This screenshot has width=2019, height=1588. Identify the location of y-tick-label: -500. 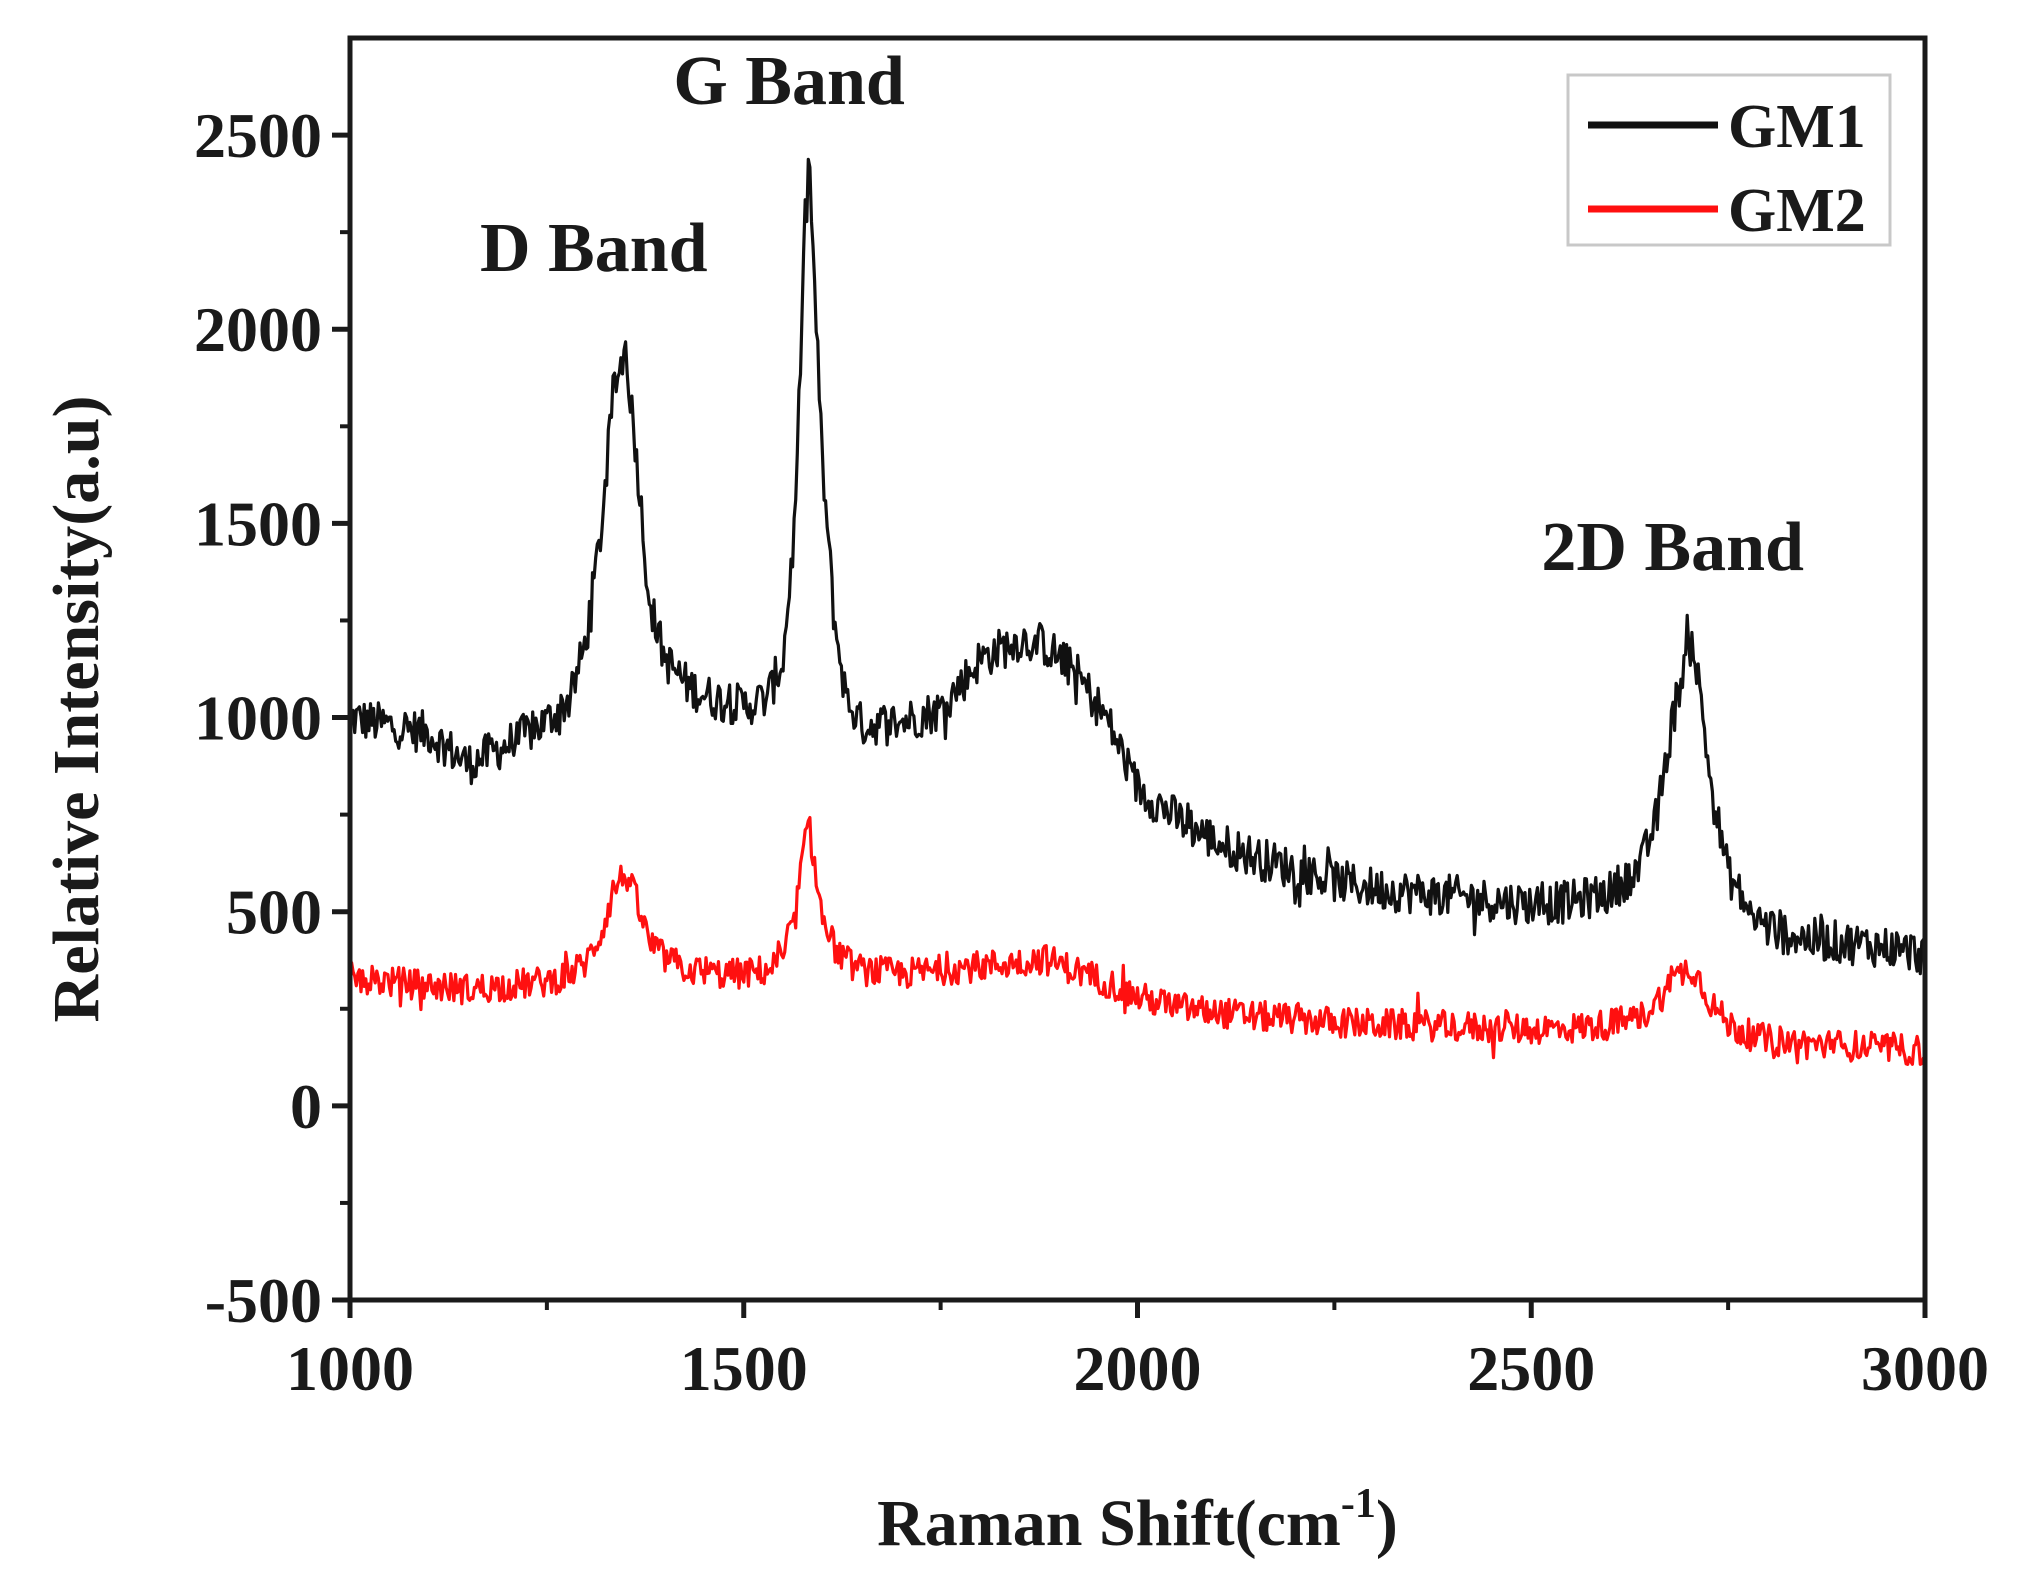
(263, 1300).